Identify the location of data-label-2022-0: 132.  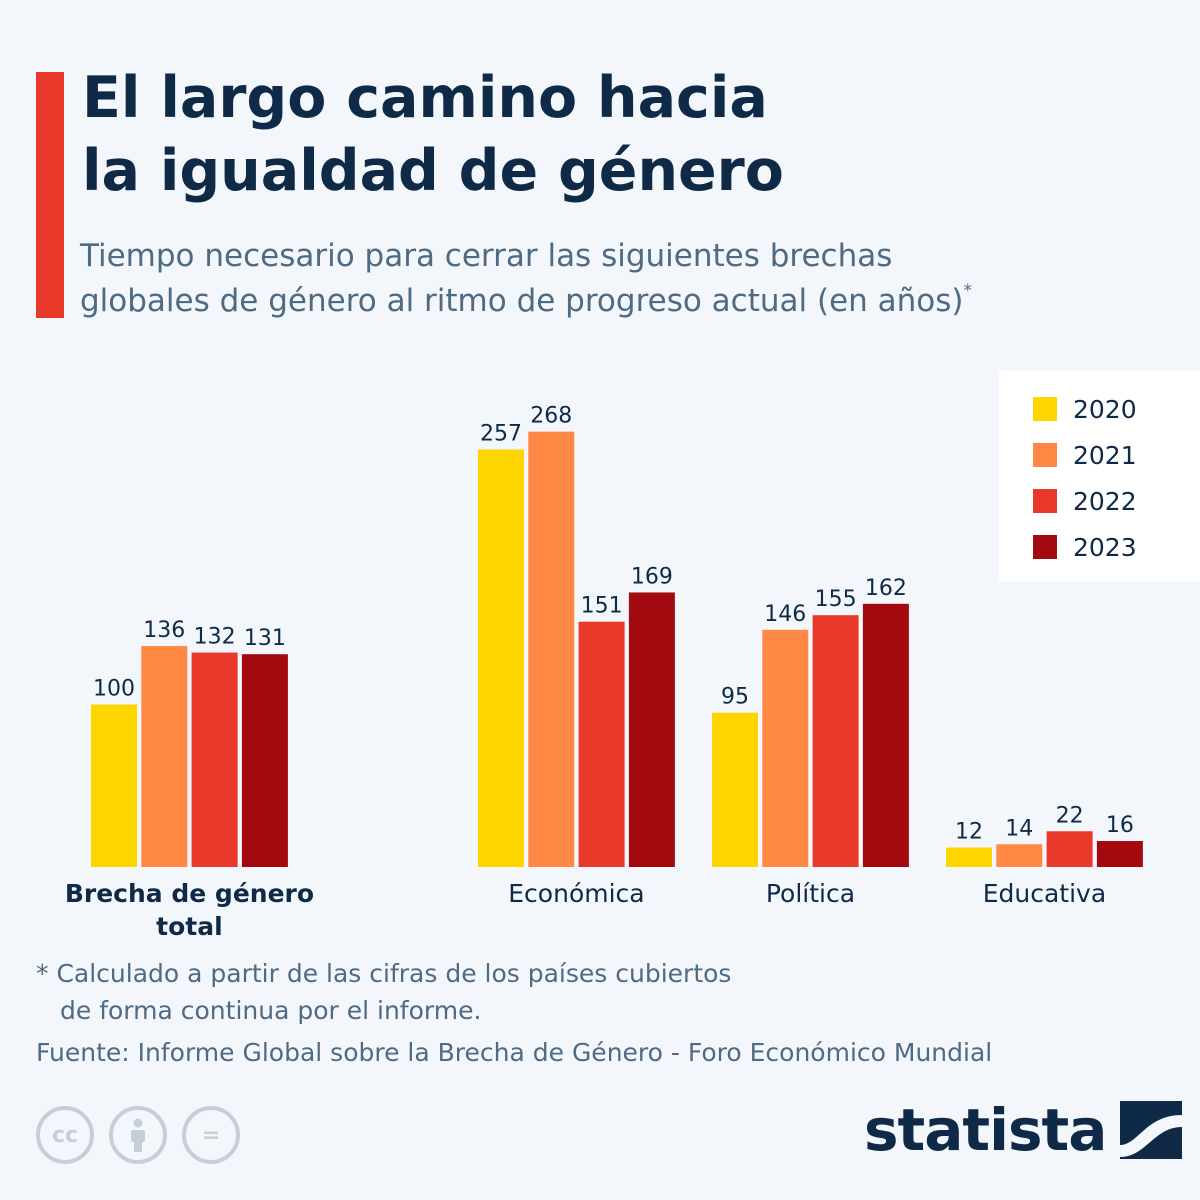
(215, 637).